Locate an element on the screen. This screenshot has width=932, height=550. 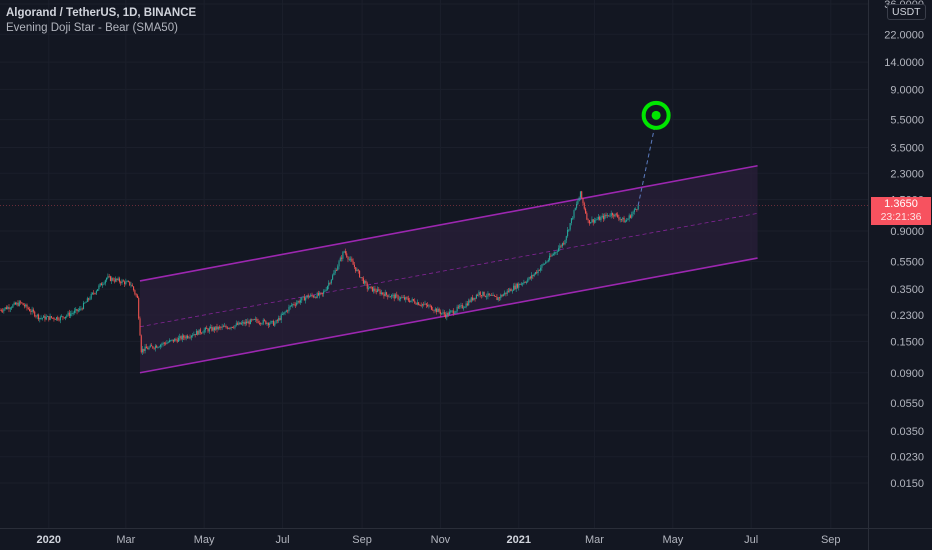
indicator-title: Evening Doji Star - Bear (SMA50) is located at coordinates (92, 28).